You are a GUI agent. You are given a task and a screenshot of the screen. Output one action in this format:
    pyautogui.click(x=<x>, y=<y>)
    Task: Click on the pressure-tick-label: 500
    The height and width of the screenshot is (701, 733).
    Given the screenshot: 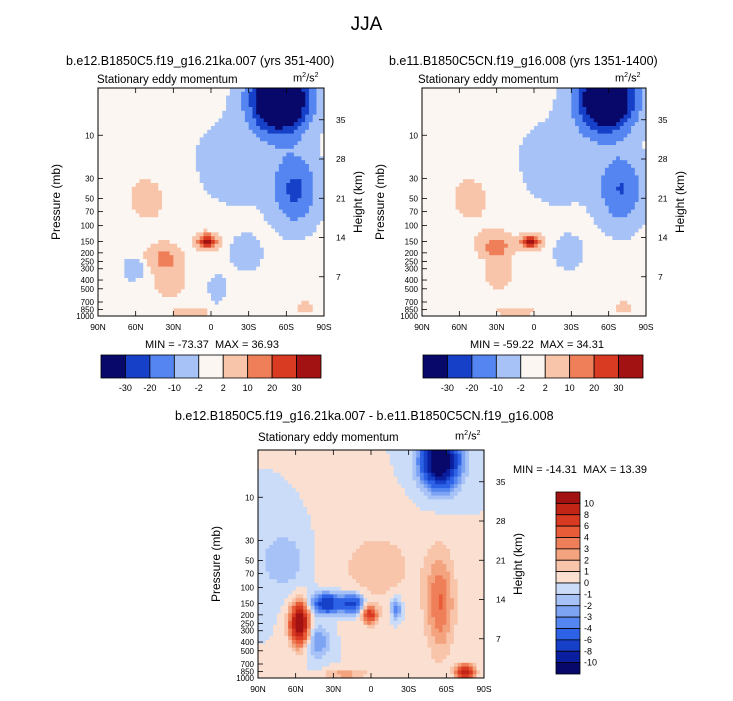 What is the action you would take?
    pyautogui.click(x=88, y=289)
    